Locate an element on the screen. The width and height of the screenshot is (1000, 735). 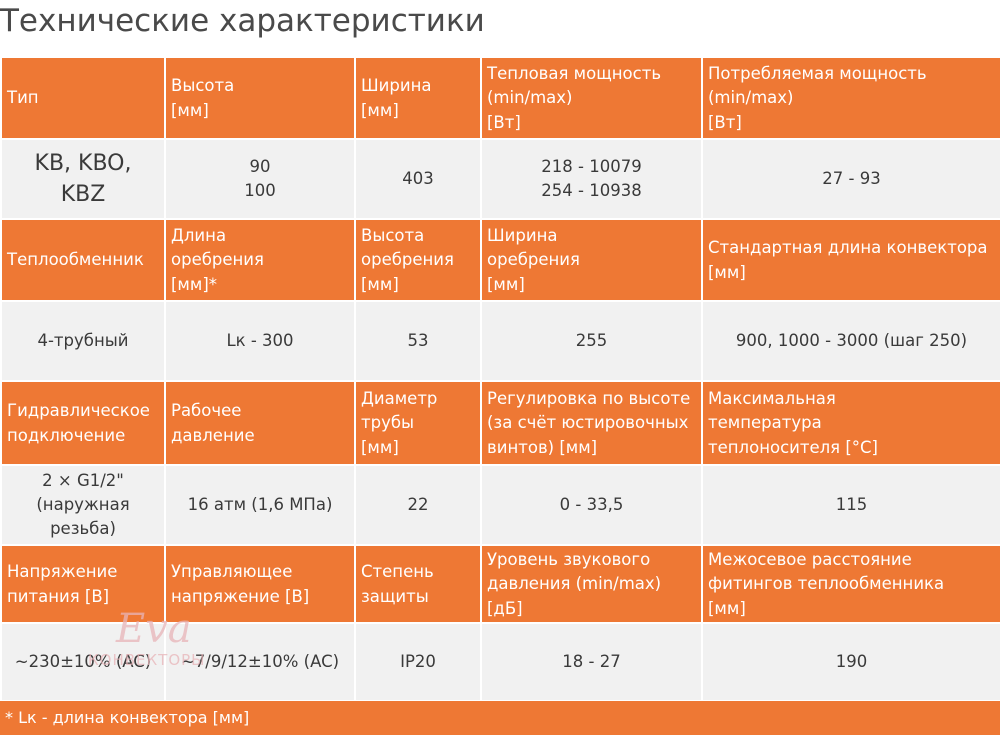
cell-line: Степень is located at coordinates (397, 571).